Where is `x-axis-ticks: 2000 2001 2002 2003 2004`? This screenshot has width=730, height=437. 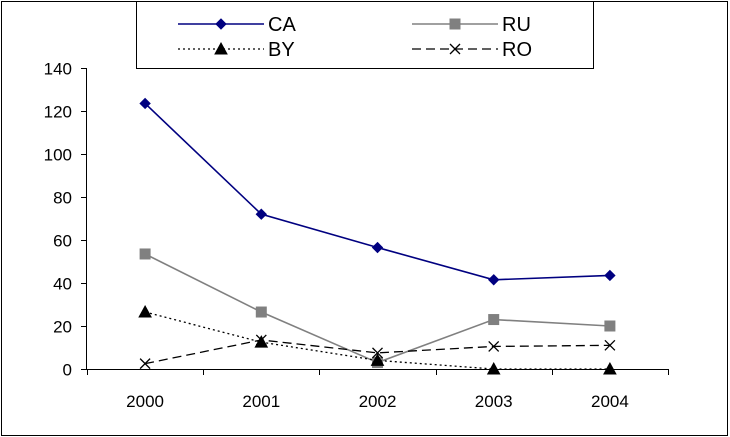
x-axis-ticks: 2000 2001 2002 2003 2004 is located at coordinates (378, 390).